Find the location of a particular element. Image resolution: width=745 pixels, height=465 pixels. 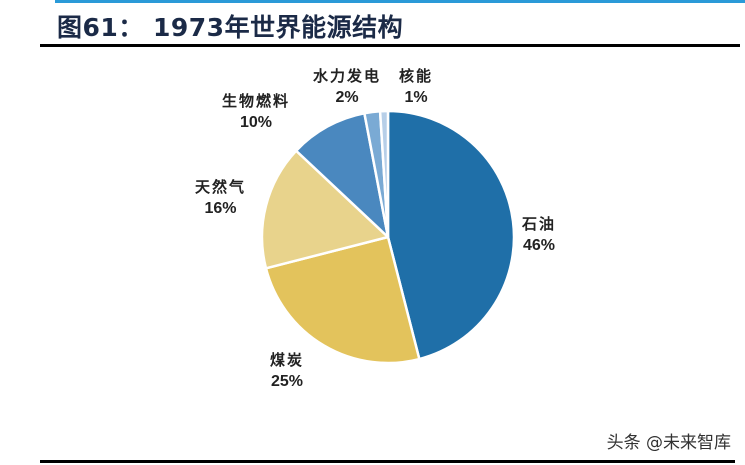

title-underline is located at coordinates (390, 45).